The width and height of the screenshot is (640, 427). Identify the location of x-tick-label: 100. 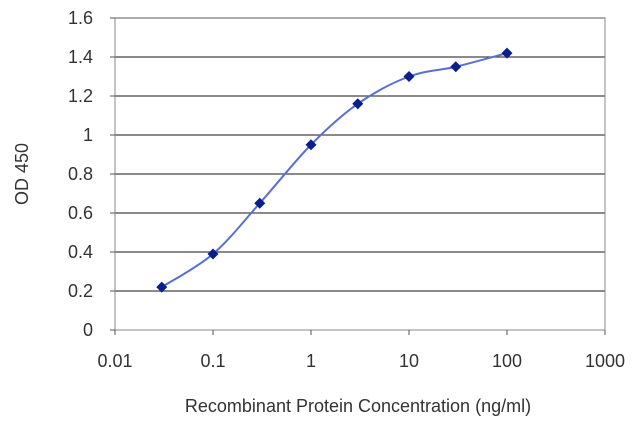
(507, 361).